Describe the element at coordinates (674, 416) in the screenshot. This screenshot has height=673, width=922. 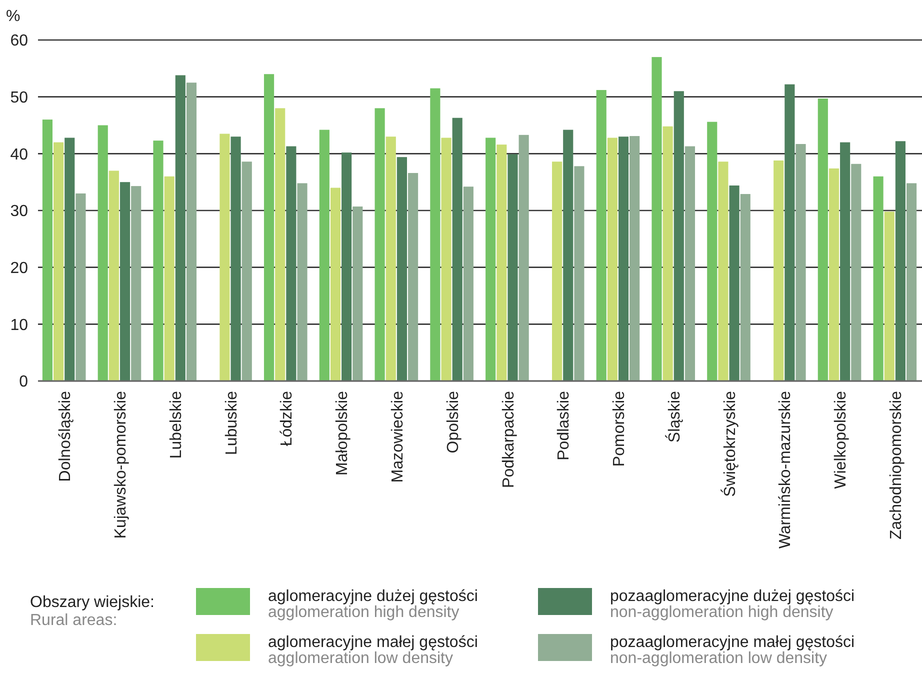
I see `x-tick-label: Śląskie` at that location.